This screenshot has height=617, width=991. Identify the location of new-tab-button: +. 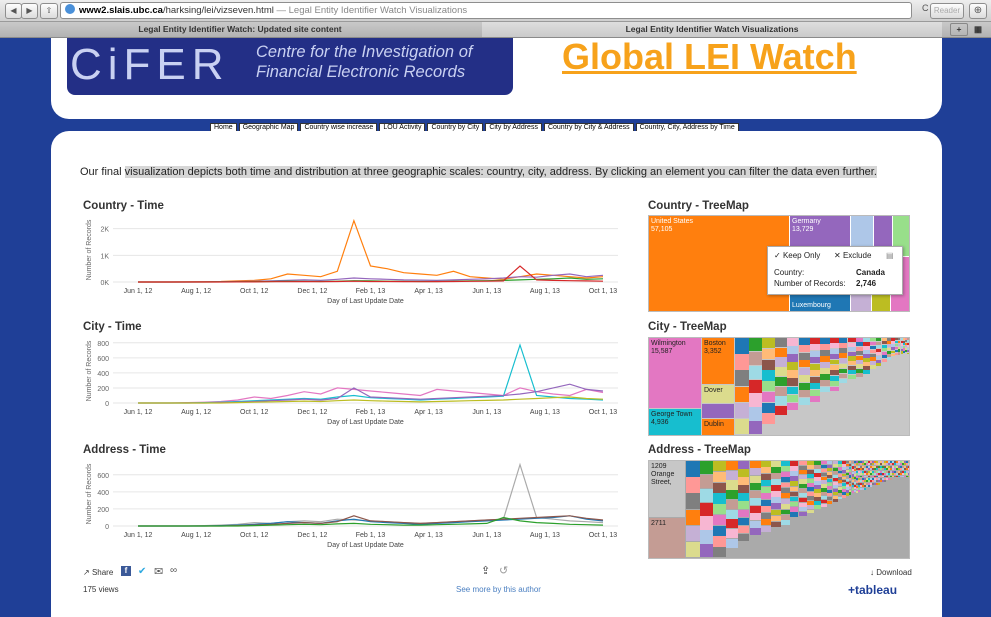
(959, 29).